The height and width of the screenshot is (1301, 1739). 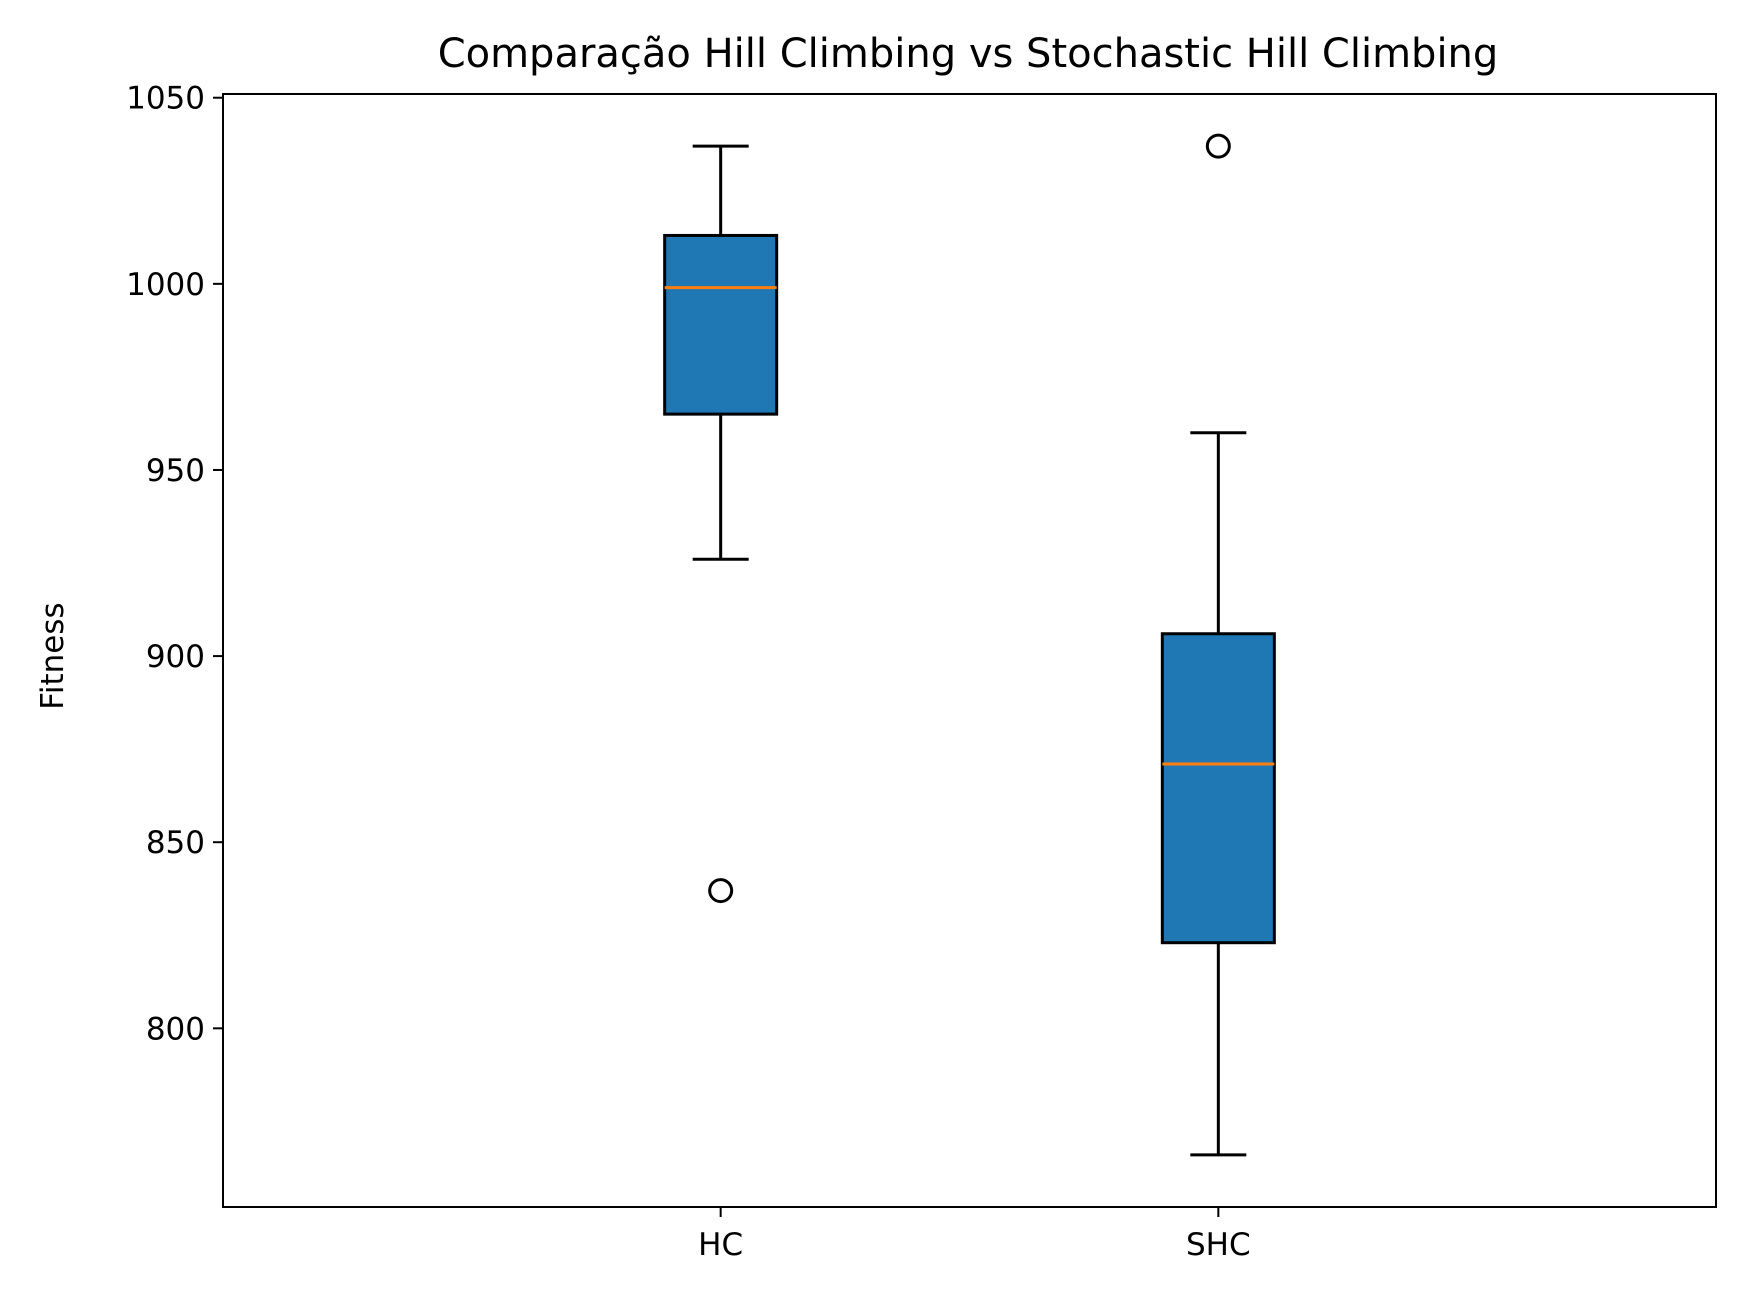 What do you see at coordinates (175, 657) in the screenshot?
I see `y-tick-label: 900` at bounding box center [175, 657].